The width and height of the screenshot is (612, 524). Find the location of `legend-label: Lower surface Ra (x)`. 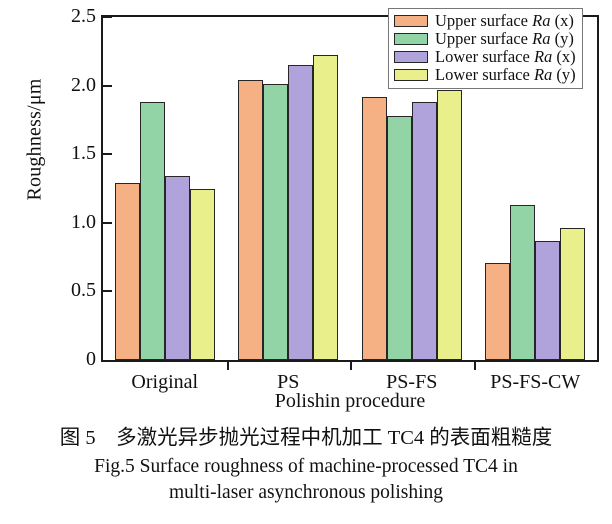

legend-label: Lower surface Ra (x) is located at coordinates (505, 56).